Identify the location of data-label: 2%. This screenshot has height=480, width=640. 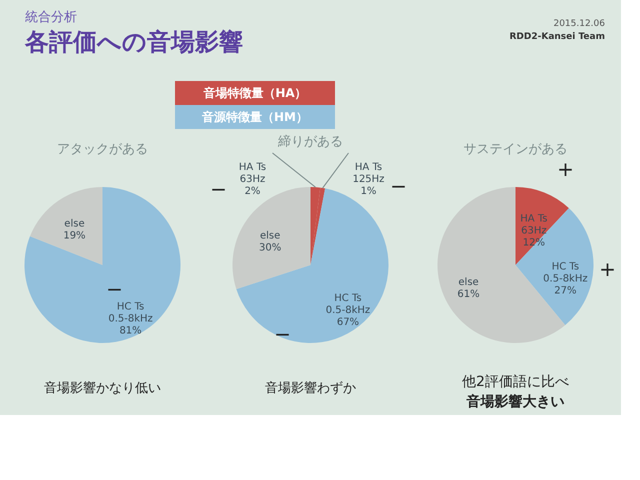
(252, 191).